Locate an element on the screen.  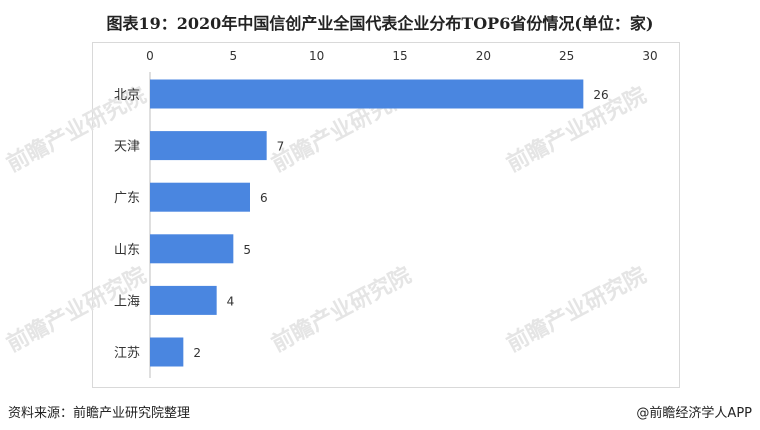
brand-credit: @前瞻经济学人APP is located at coordinates (694, 413).